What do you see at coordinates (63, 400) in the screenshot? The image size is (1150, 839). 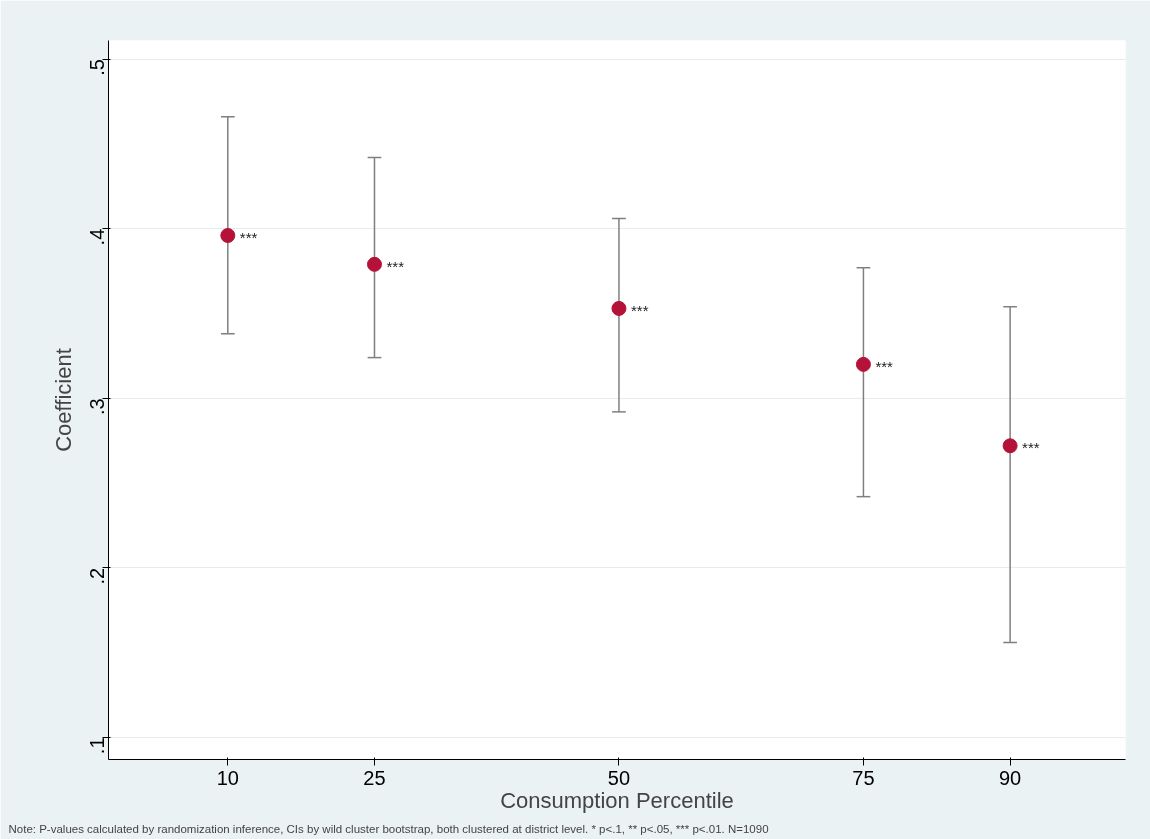 I see `y-axis-title: Coefficient` at bounding box center [63, 400].